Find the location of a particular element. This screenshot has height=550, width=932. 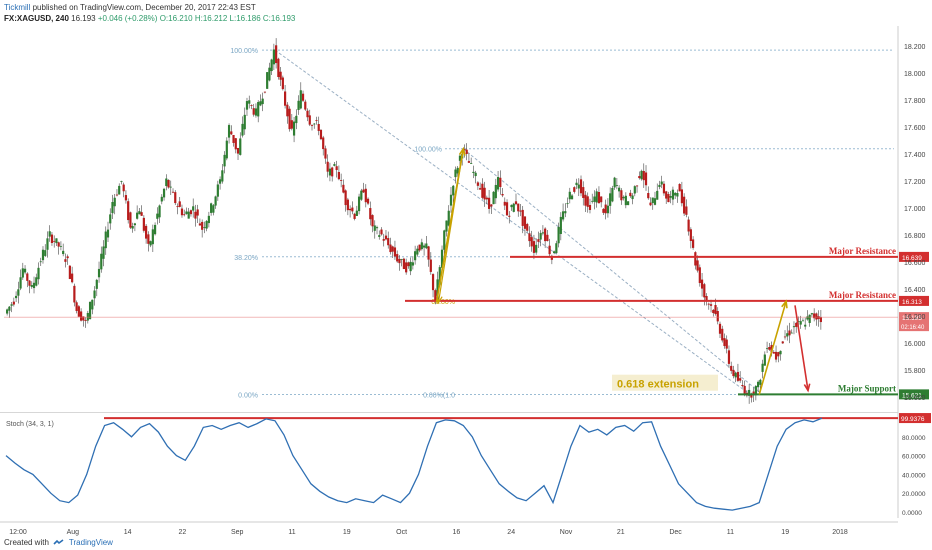

price-tick-label: 16.800 is located at coordinates (915, 236).